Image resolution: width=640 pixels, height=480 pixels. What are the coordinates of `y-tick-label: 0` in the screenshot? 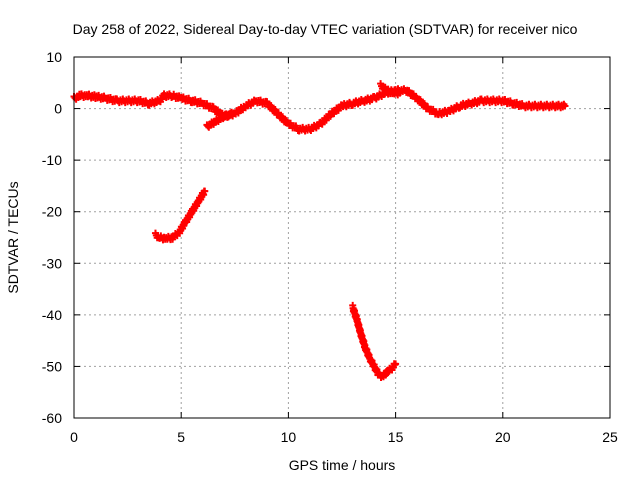 It's located at (58, 109).